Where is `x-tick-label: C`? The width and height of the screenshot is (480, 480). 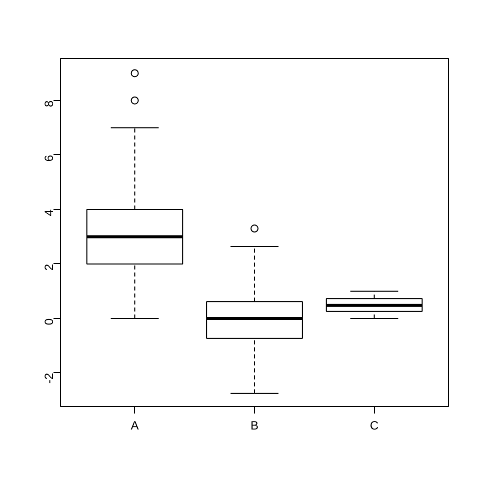
x-tick-label: C is located at coordinates (374, 425).